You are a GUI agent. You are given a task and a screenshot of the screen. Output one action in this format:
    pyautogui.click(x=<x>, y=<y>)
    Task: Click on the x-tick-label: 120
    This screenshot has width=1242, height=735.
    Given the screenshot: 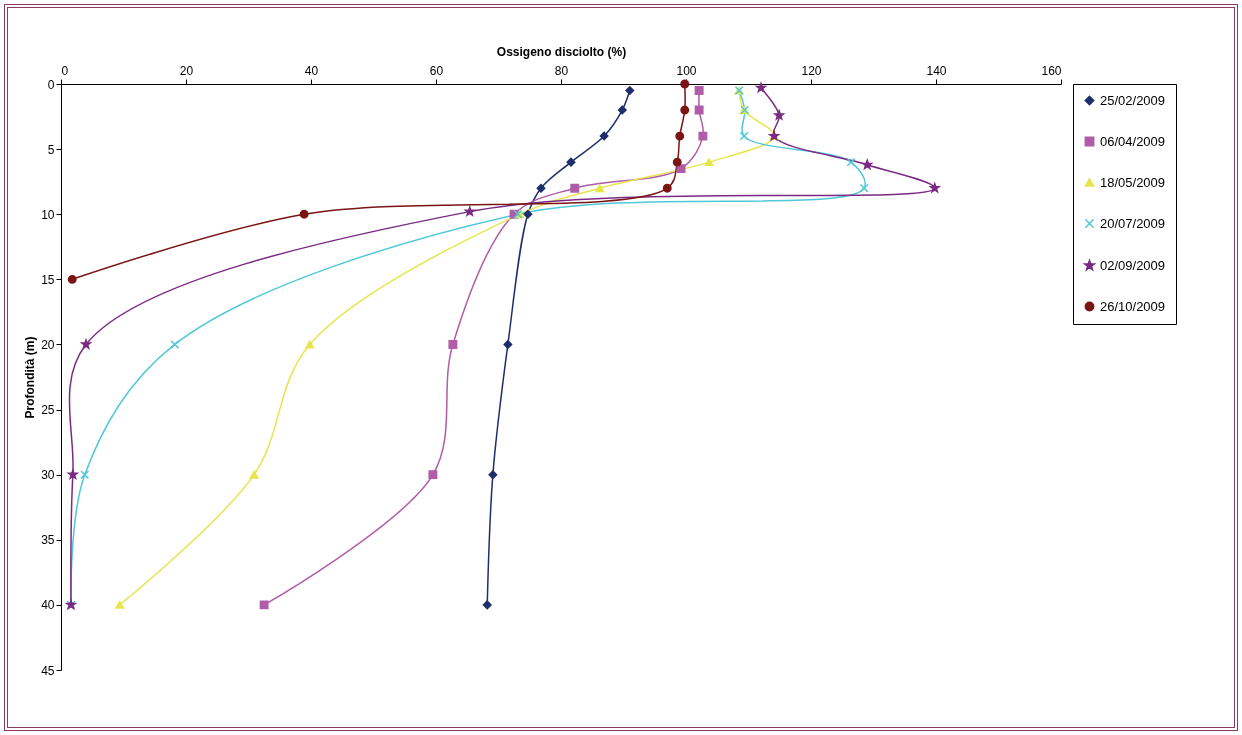 What is the action you would take?
    pyautogui.click(x=811, y=70)
    